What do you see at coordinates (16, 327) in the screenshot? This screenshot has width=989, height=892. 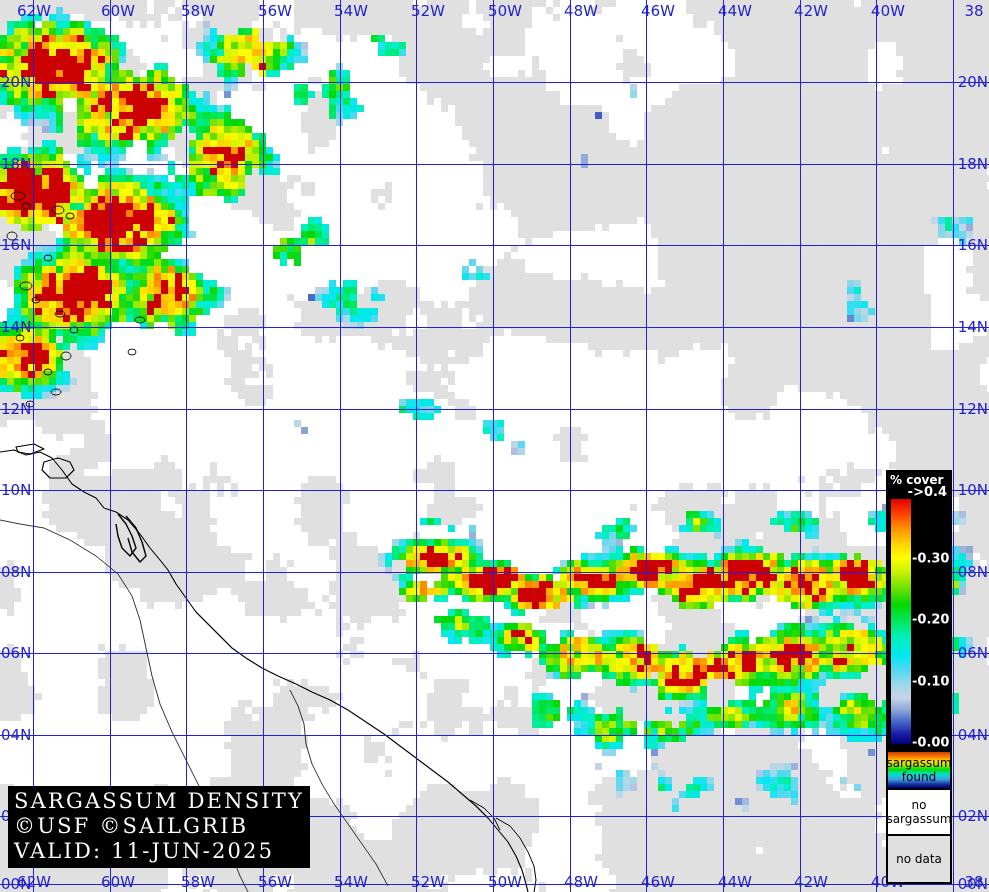 I see `lat-label-left-14N: 14N` at bounding box center [16, 327].